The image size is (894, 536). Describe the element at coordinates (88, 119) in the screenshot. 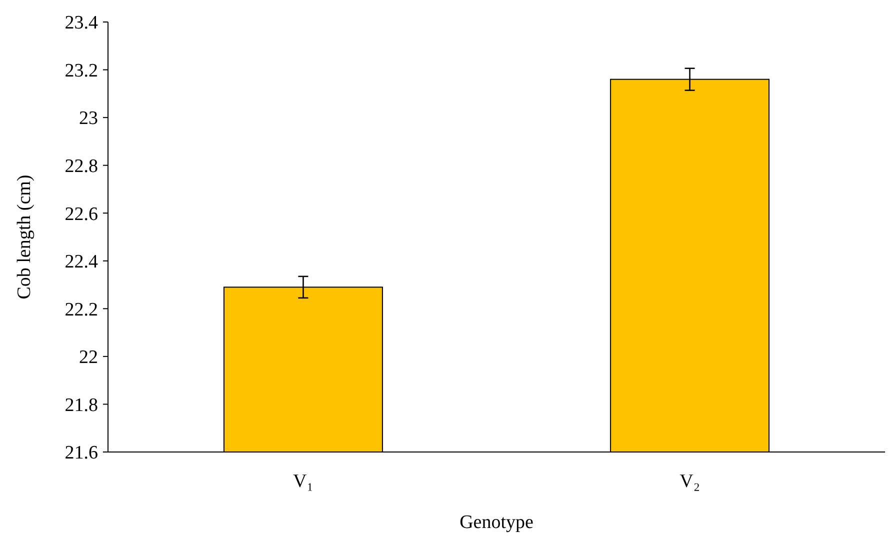

I see `y-tick-label: 23` at that location.